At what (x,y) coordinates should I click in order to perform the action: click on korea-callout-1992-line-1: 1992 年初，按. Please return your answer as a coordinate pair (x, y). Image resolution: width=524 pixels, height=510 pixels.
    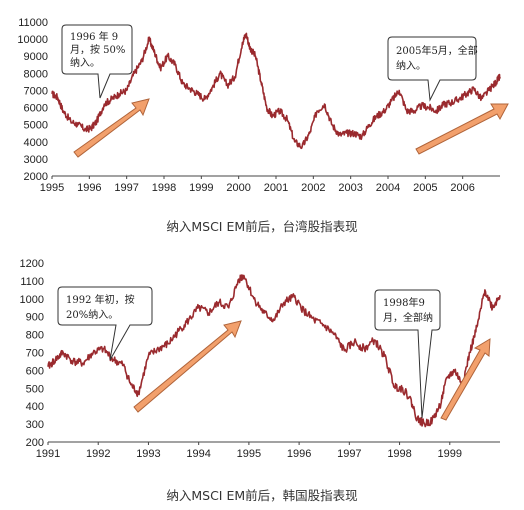
    Looking at the image, I should click on (100, 299).